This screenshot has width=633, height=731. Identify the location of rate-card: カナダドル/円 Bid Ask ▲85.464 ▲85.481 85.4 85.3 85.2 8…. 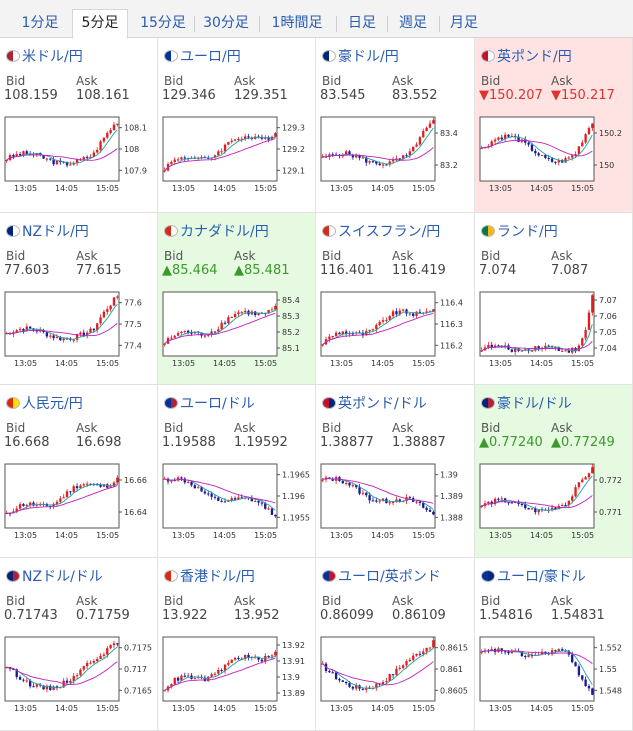
(237, 299).